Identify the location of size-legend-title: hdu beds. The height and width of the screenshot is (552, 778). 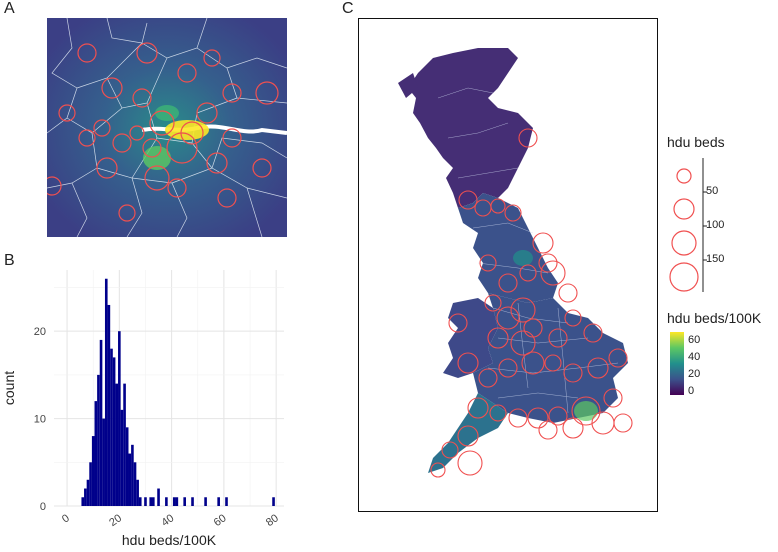
(696, 142).